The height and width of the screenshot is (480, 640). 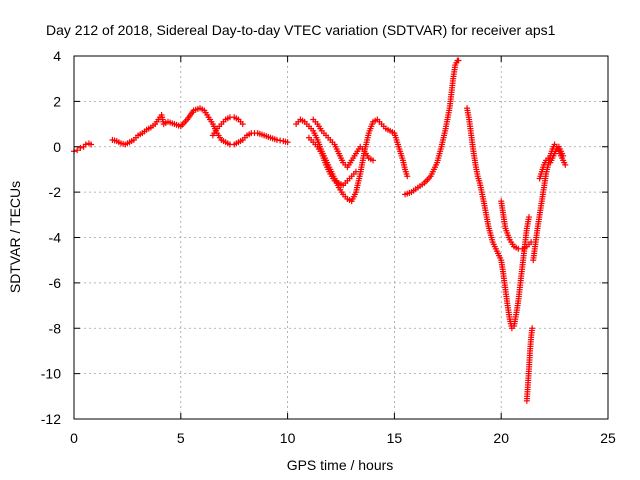 What do you see at coordinates (55, 328) in the screenshot?
I see `y-tick-label: -8` at bounding box center [55, 328].